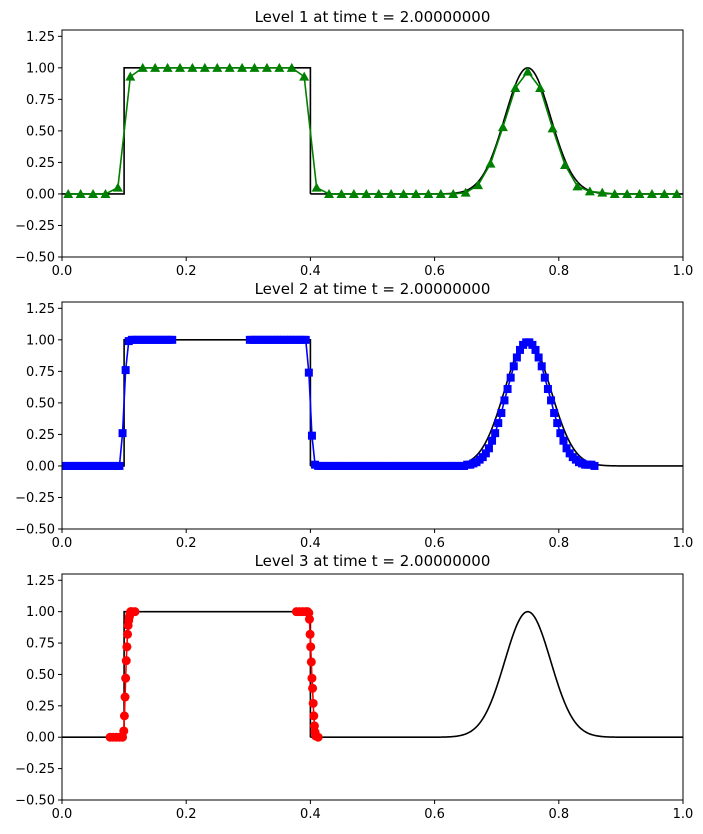  What do you see at coordinates (683, 543) in the screenshot?
I see `x-tick-label: 1.0` at bounding box center [683, 543].